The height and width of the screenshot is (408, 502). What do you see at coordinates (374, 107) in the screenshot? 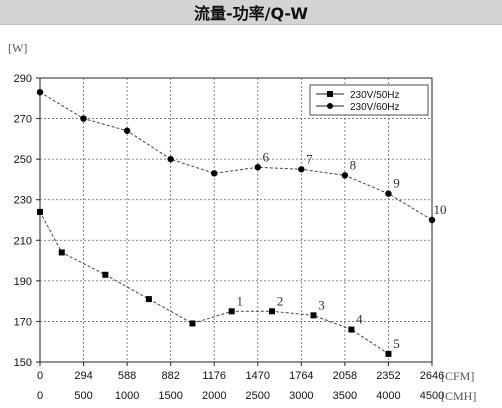
I see `legend-label: 230V/60Hz` at bounding box center [374, 107].